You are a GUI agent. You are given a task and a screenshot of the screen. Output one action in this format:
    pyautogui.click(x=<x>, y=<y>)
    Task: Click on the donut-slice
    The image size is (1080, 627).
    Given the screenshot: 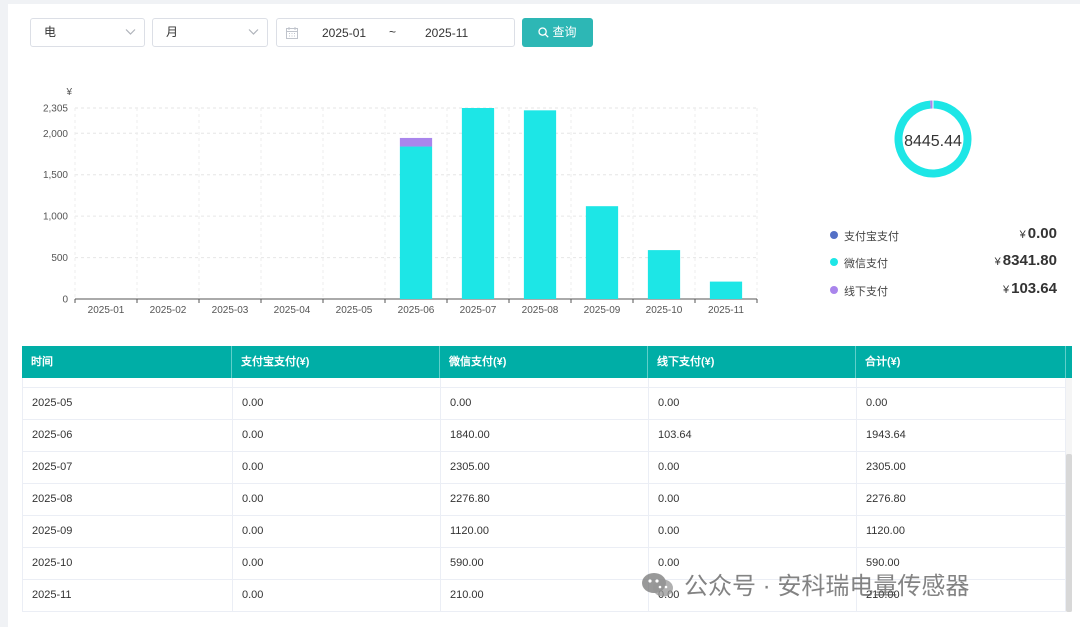 What is the action you would take?
    pyautogui.click(x=933, y=139)
    